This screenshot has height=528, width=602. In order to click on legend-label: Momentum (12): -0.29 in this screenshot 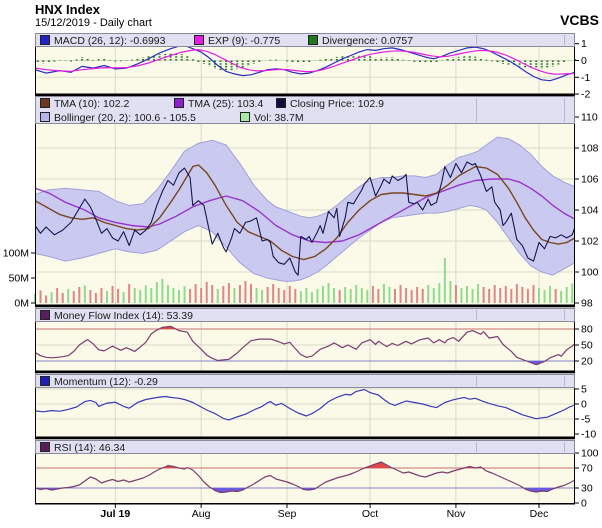, I will do `click(106, 382)`.